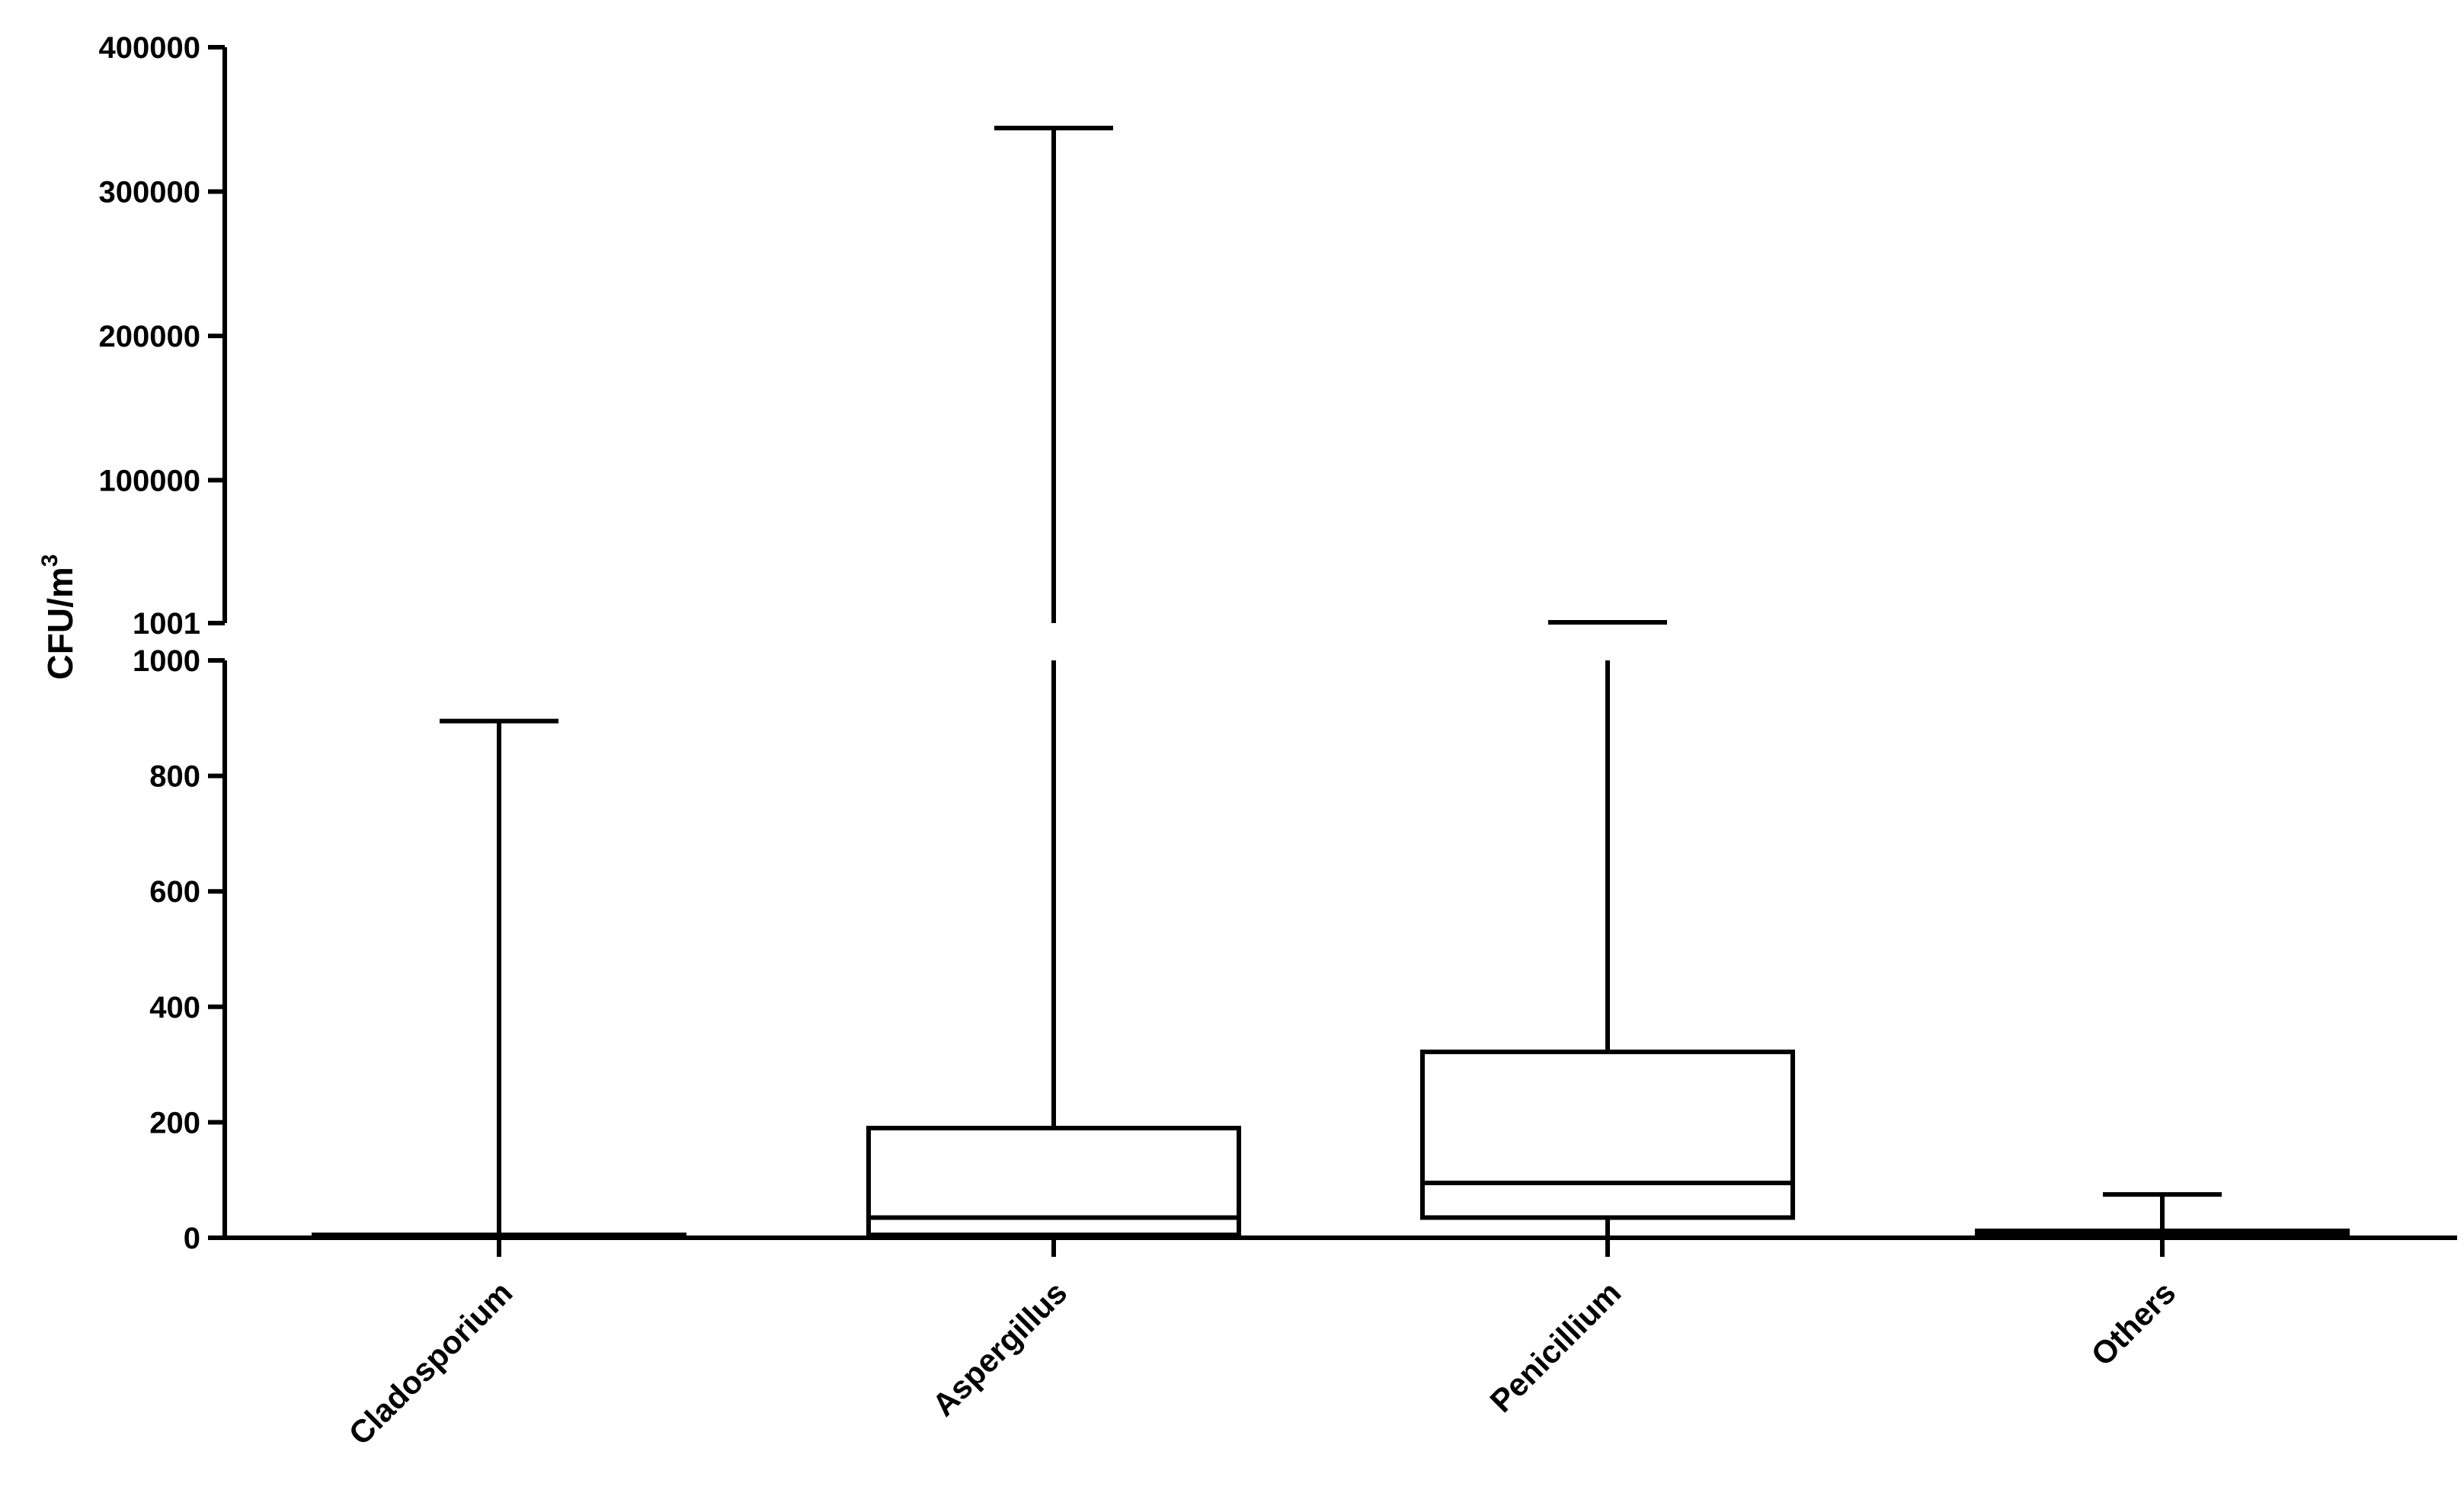 This screenshot has width=2464, height=1496. What do you see at coordinates (174, 1008) in the screenshot?
I see `y-tick-label: 400` at bounding box center [174, 1008].